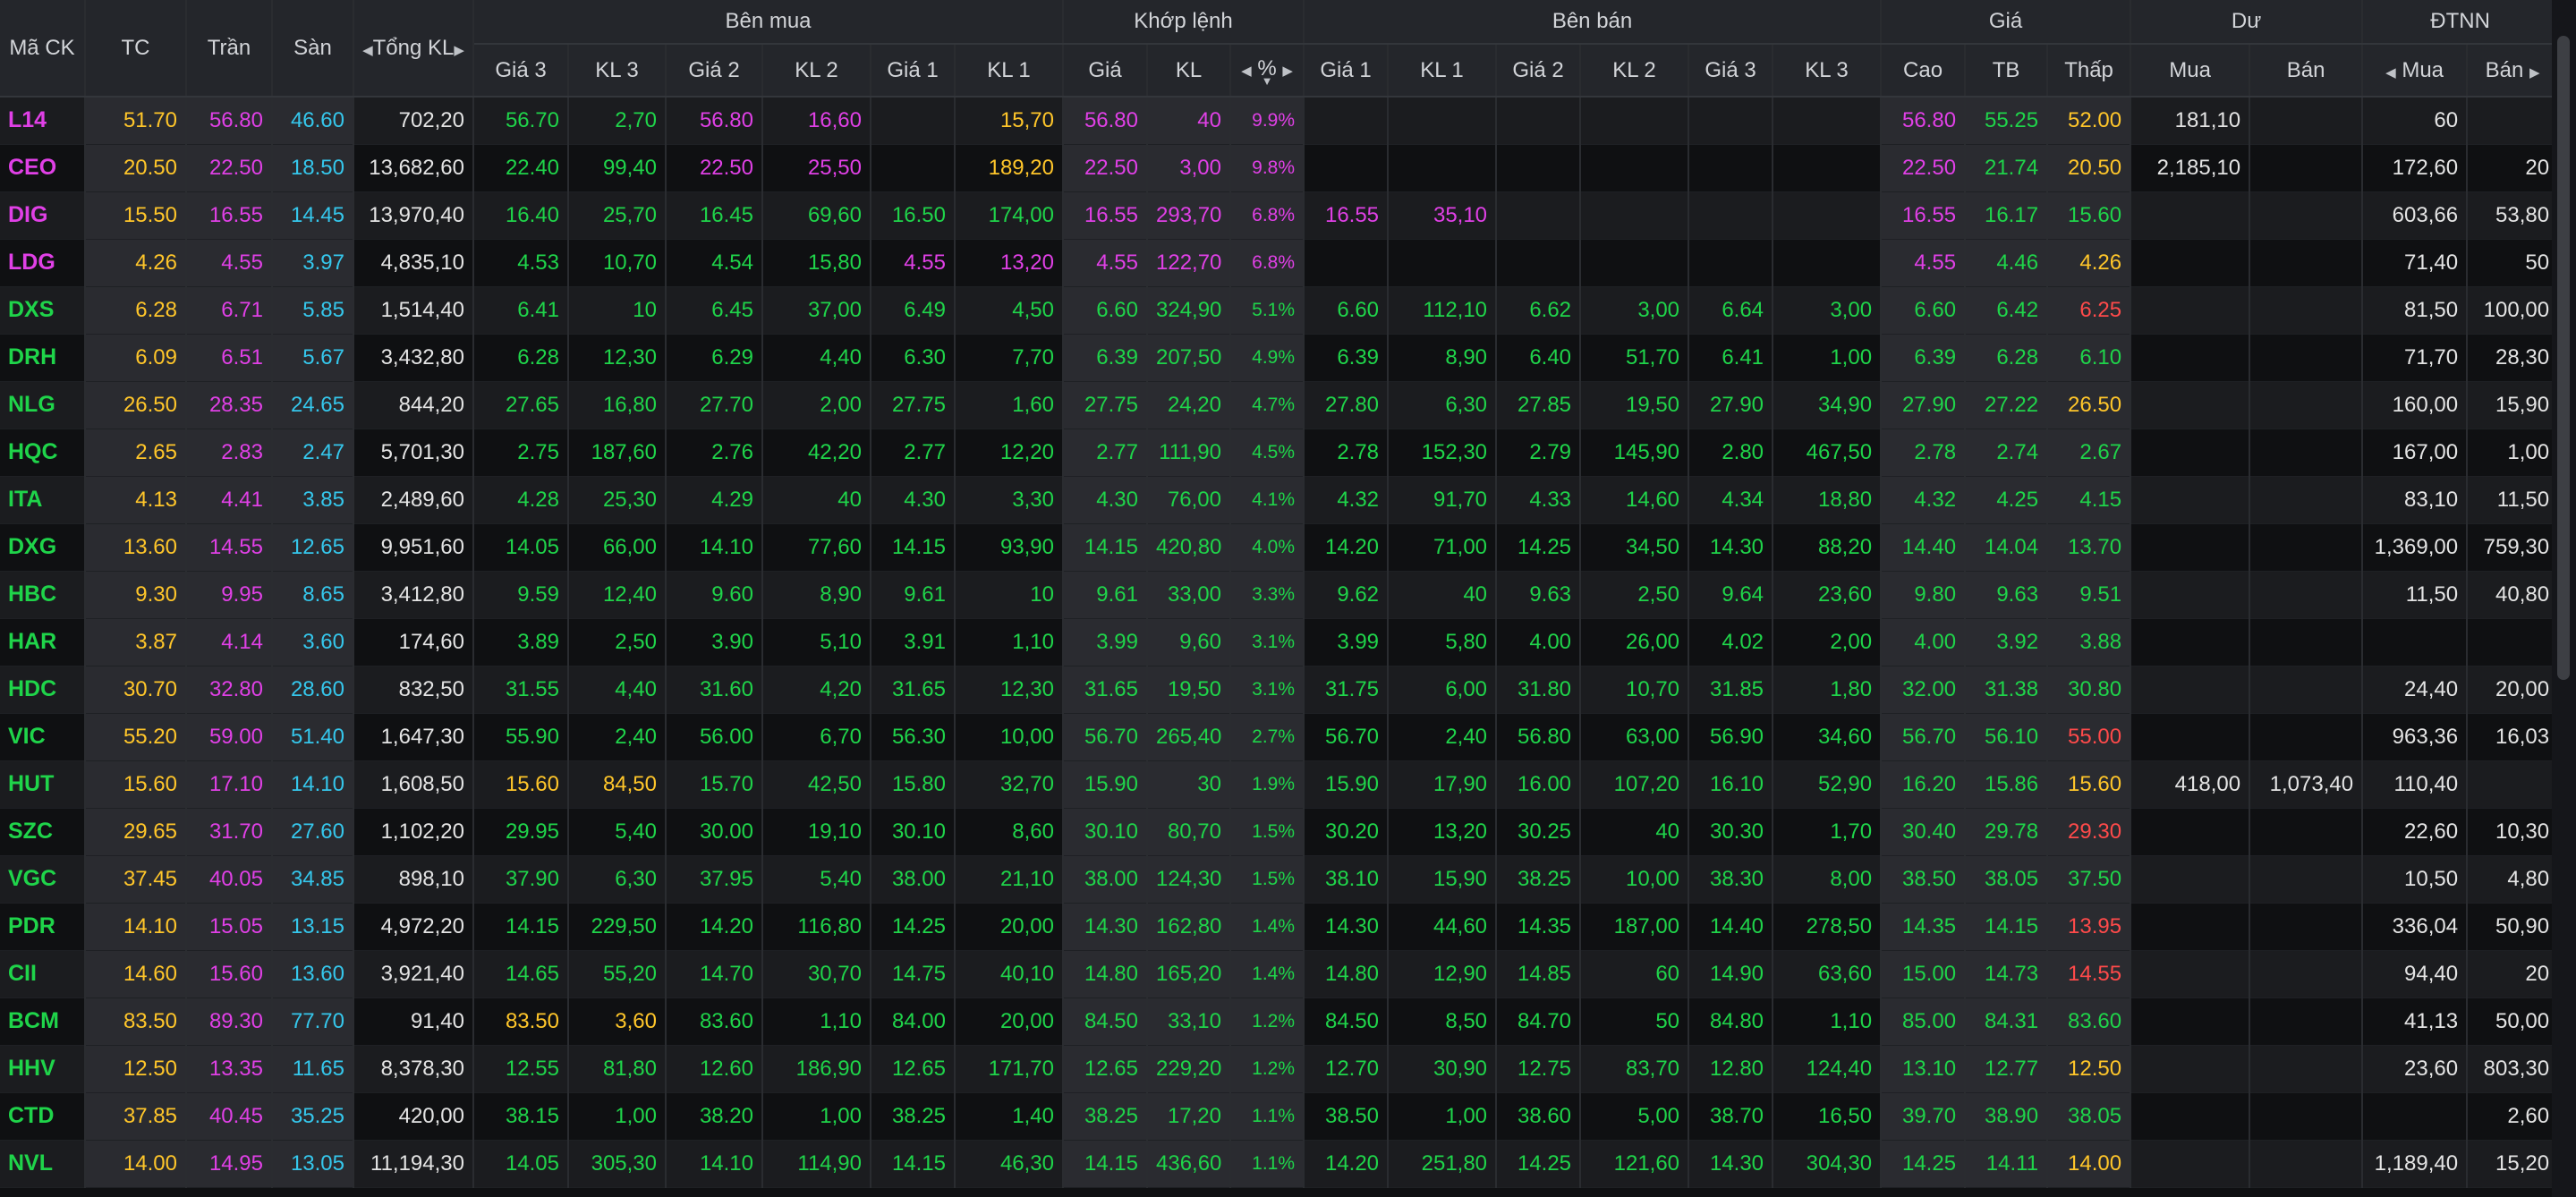  I want to click on stock-symbol-cell: BCM, so click(43, 1022).